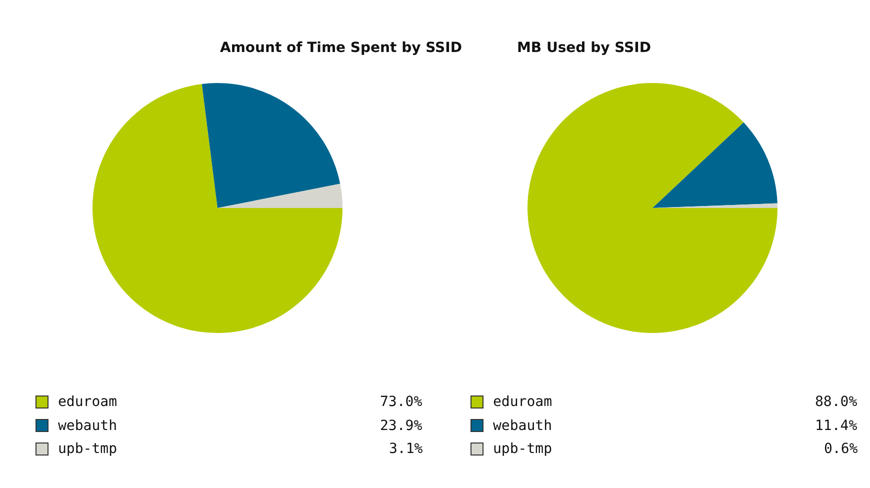 The width and height of the screenshot is (870, 488). What do you see at coordinates (841, 449) in the screenshot?
I see `data-label: 0.6%` at bounding box center [841, 449].